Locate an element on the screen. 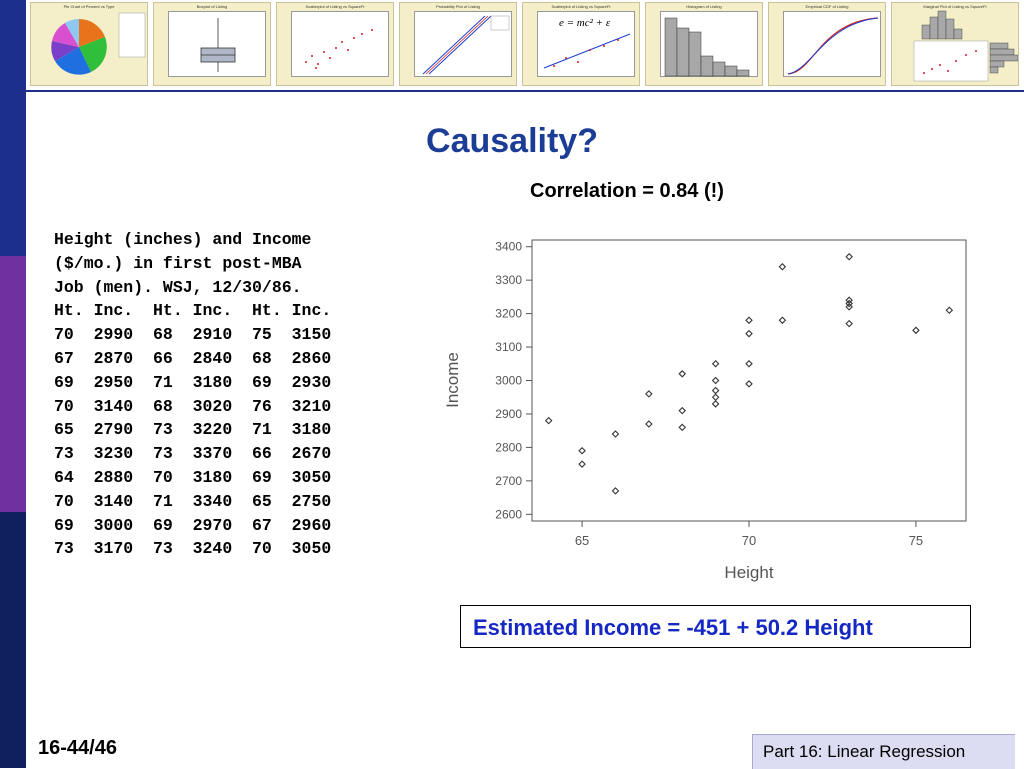 This screenshot has width=1024, height=769. table-row: 65 2790 73 3220 71 3180 is located at coordinates (193, 430).